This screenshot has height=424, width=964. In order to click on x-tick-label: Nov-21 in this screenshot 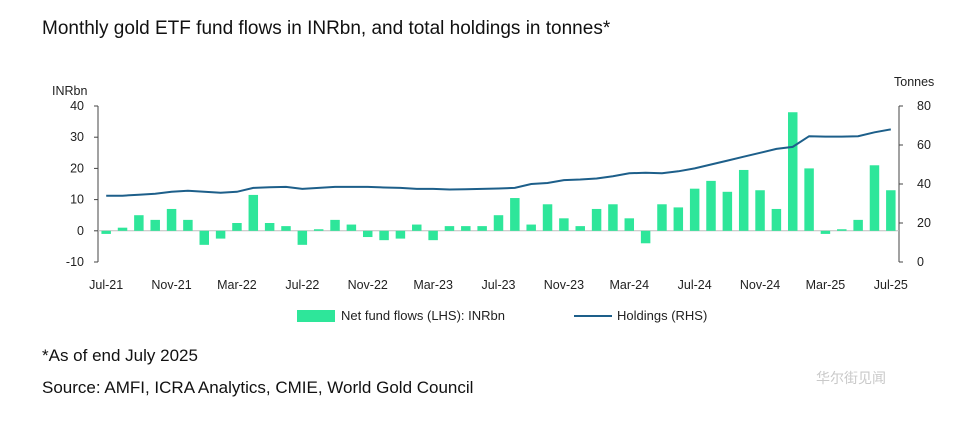, I will do `click(171, 285)`.